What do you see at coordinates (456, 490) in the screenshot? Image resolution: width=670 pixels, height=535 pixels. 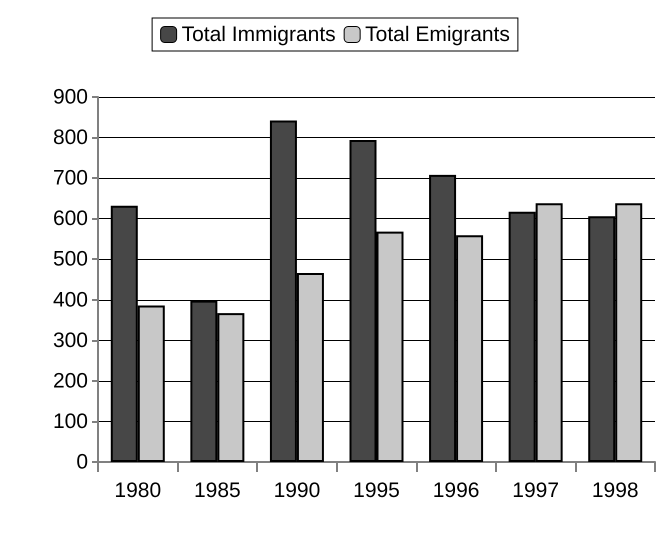 I see `x-tick-label: 1996` at bounding box center [456, 490].